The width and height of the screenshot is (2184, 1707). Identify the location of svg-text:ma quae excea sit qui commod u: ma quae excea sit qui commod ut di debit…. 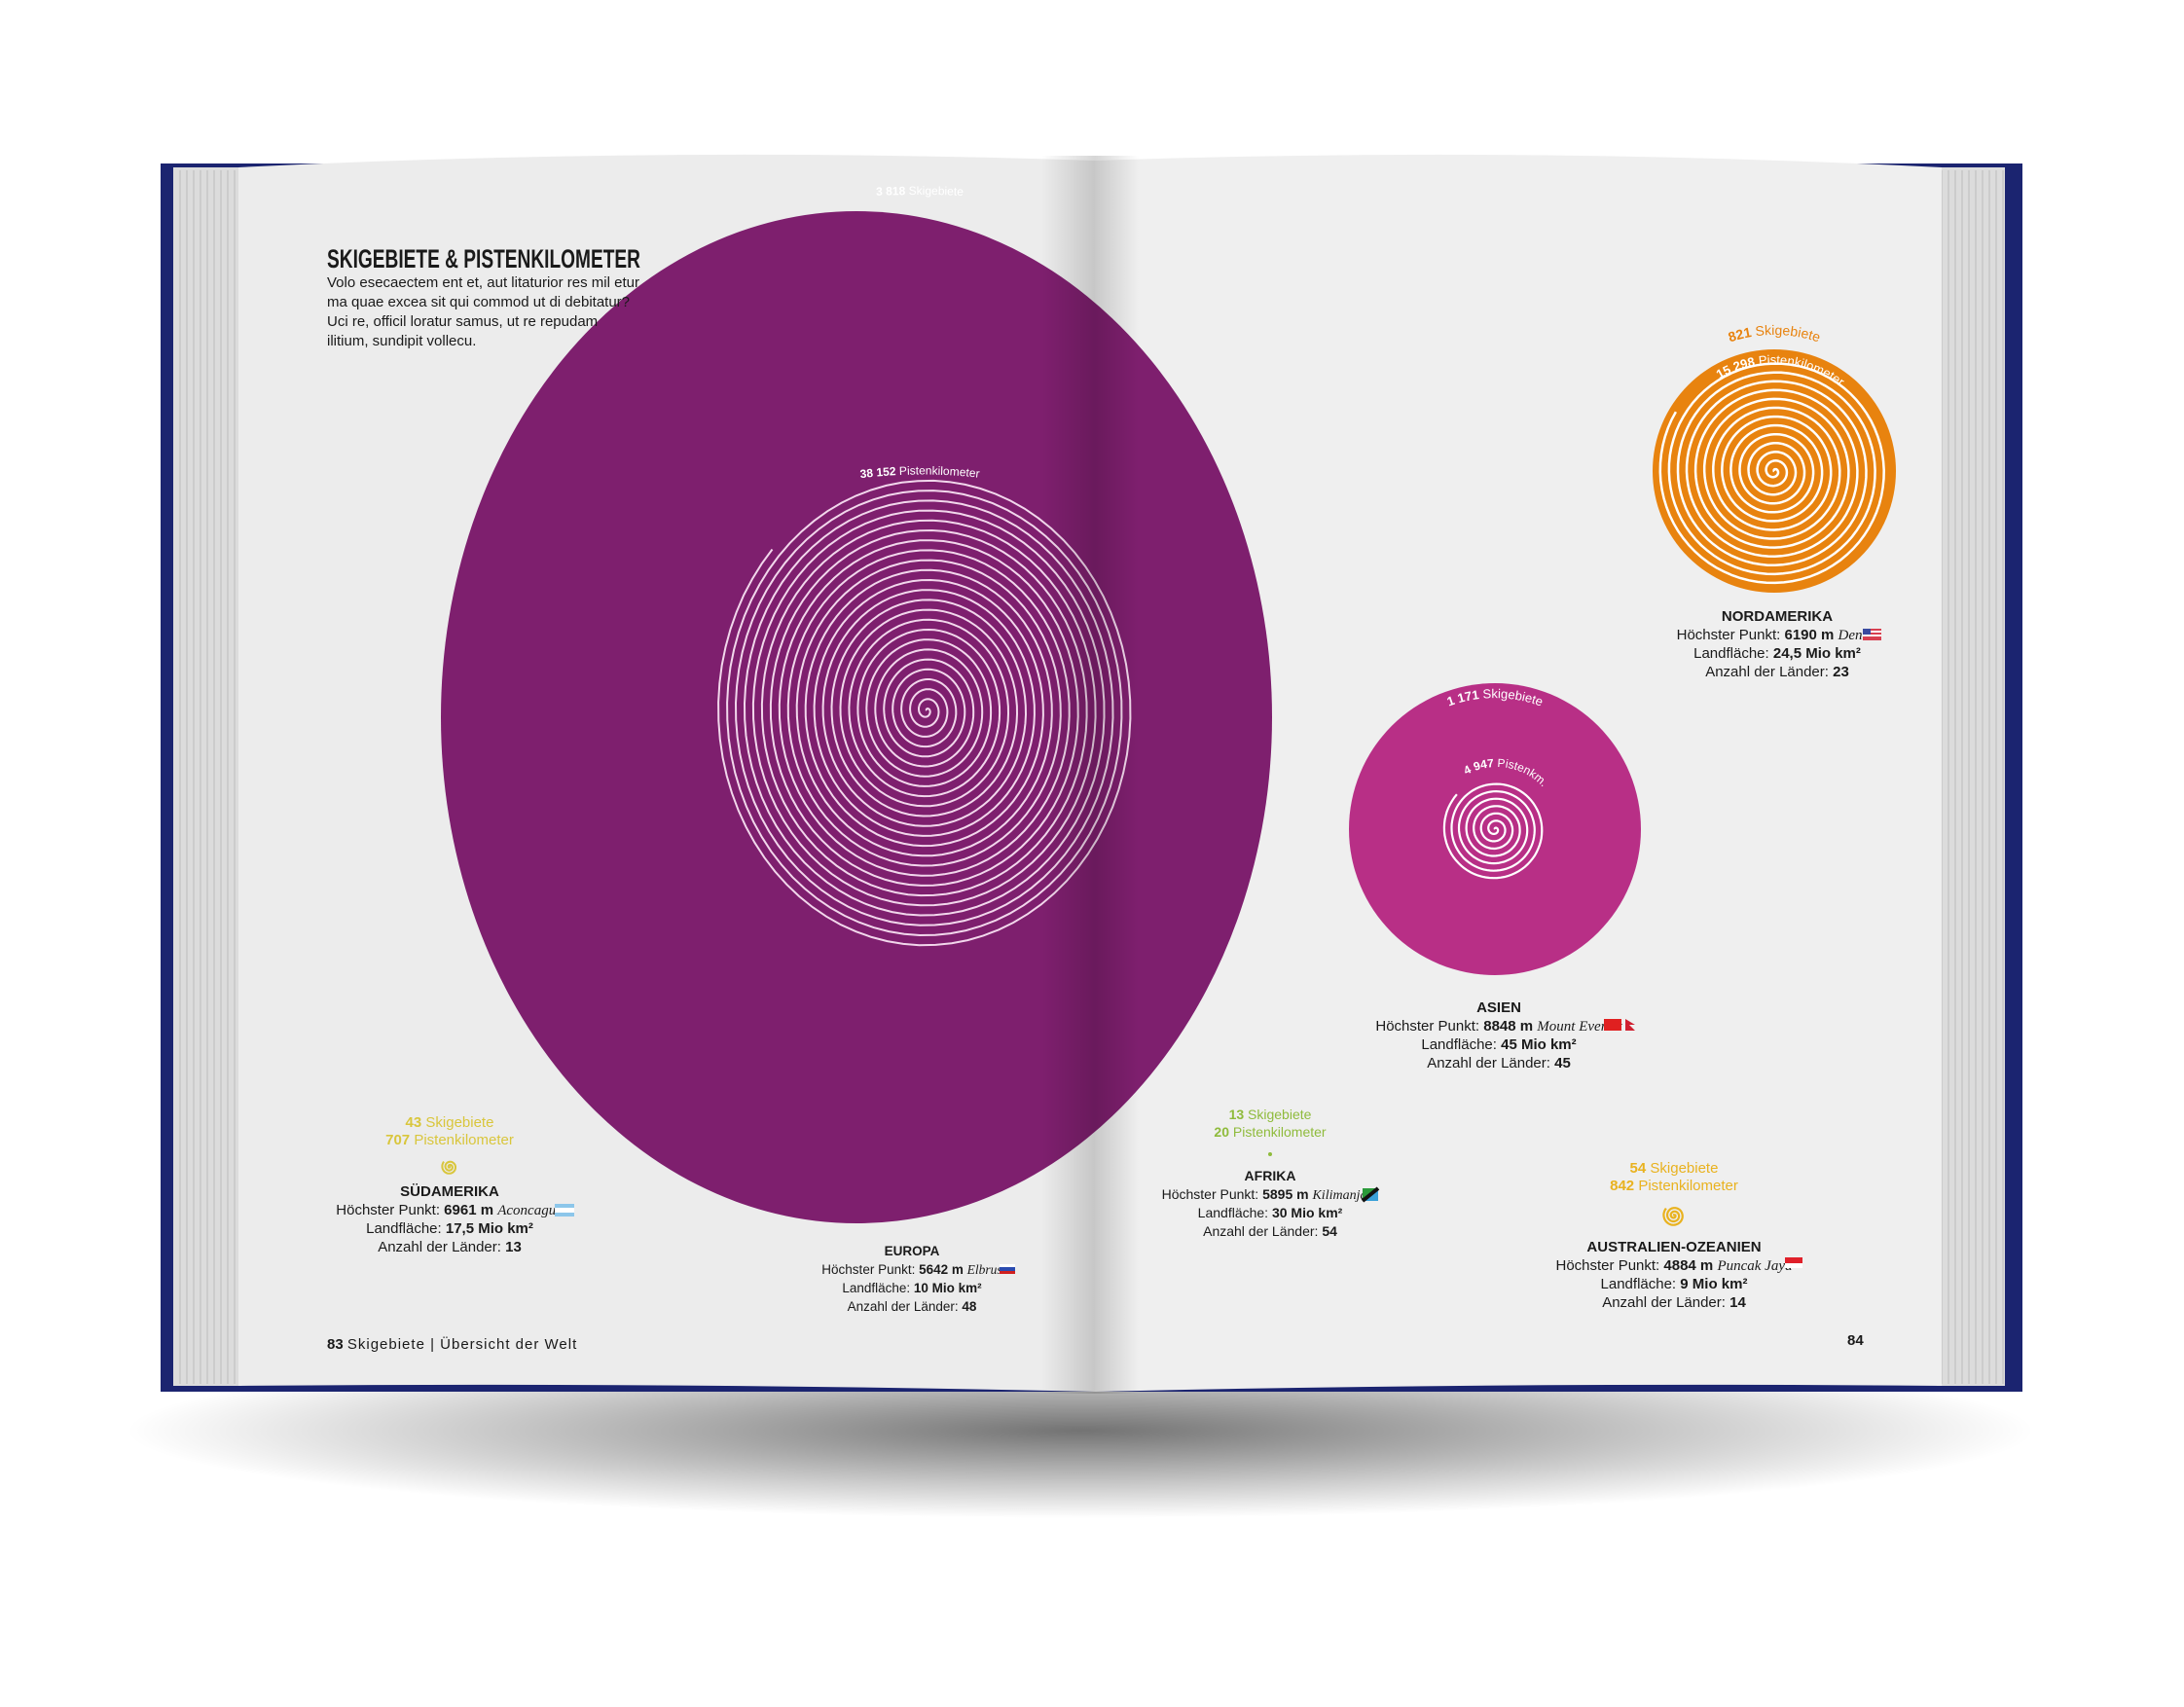
(478, 302).